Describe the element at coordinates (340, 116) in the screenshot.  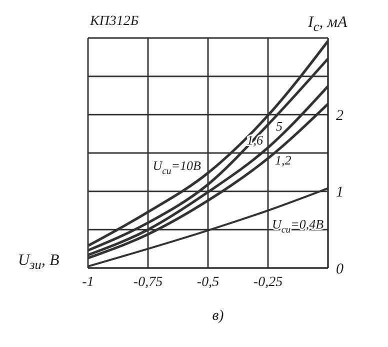
I see `y-tick-label: 2` at that location.